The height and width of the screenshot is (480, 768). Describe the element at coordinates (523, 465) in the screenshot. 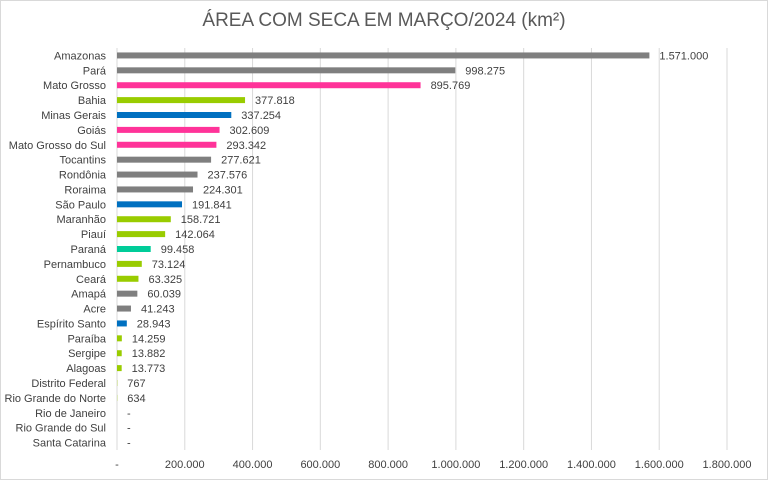

I see `x-tick-label: 1.200.000` at that location.